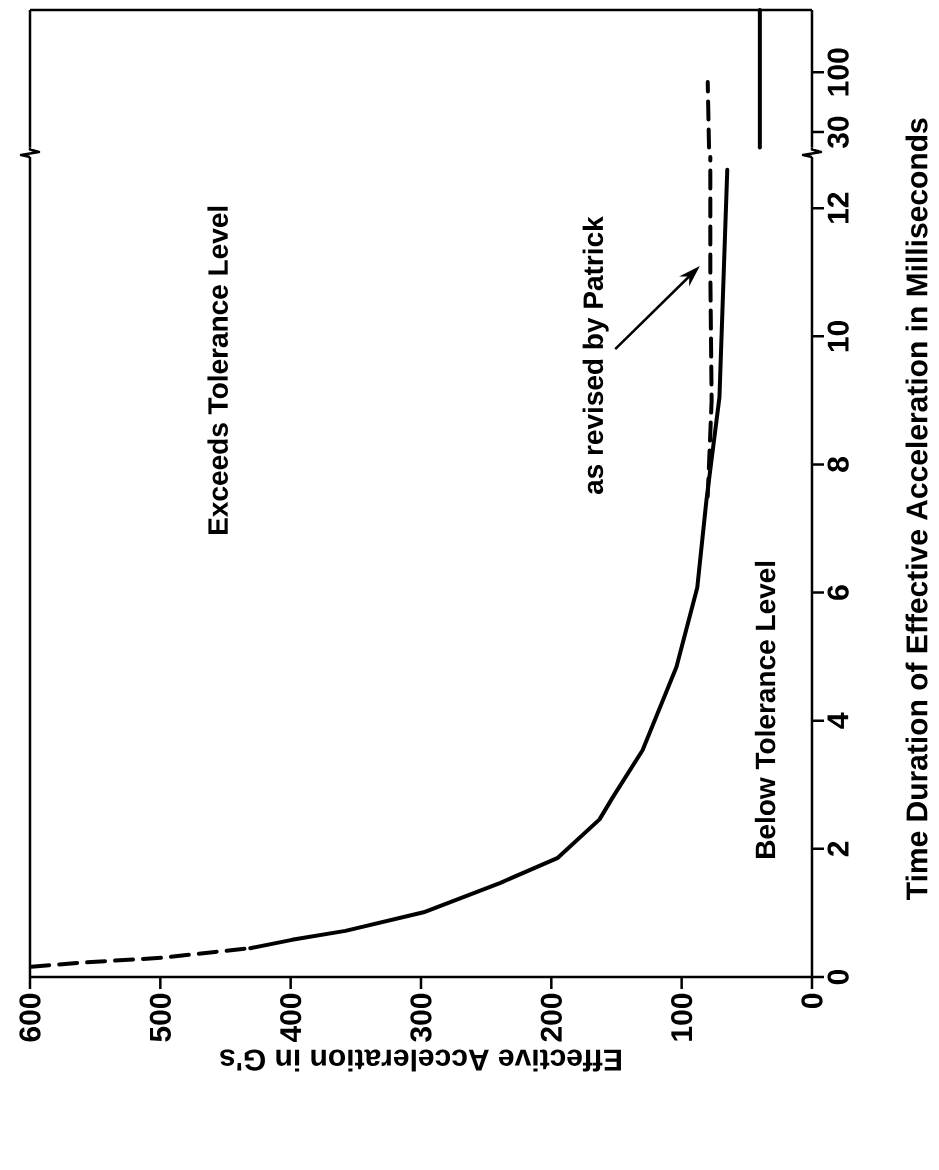  What do you see at coordinates (420, 1060) in the screenshot?
I see `x-axis-title: Effective Acceleration in G's` at bounding box center [420, 1060].